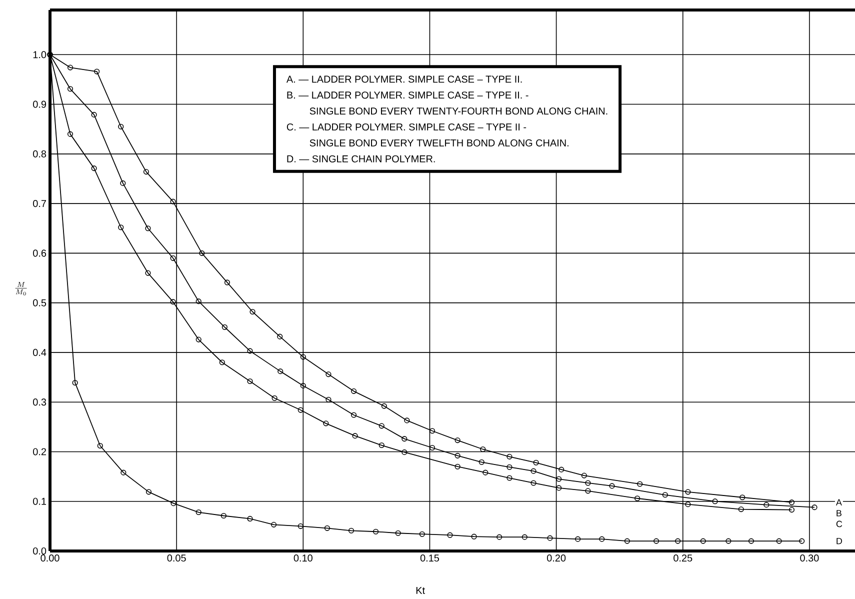  Describe the element at coordinates (176, 558) in the screenshot. I see `x-tick-label: 0.05` at that location.